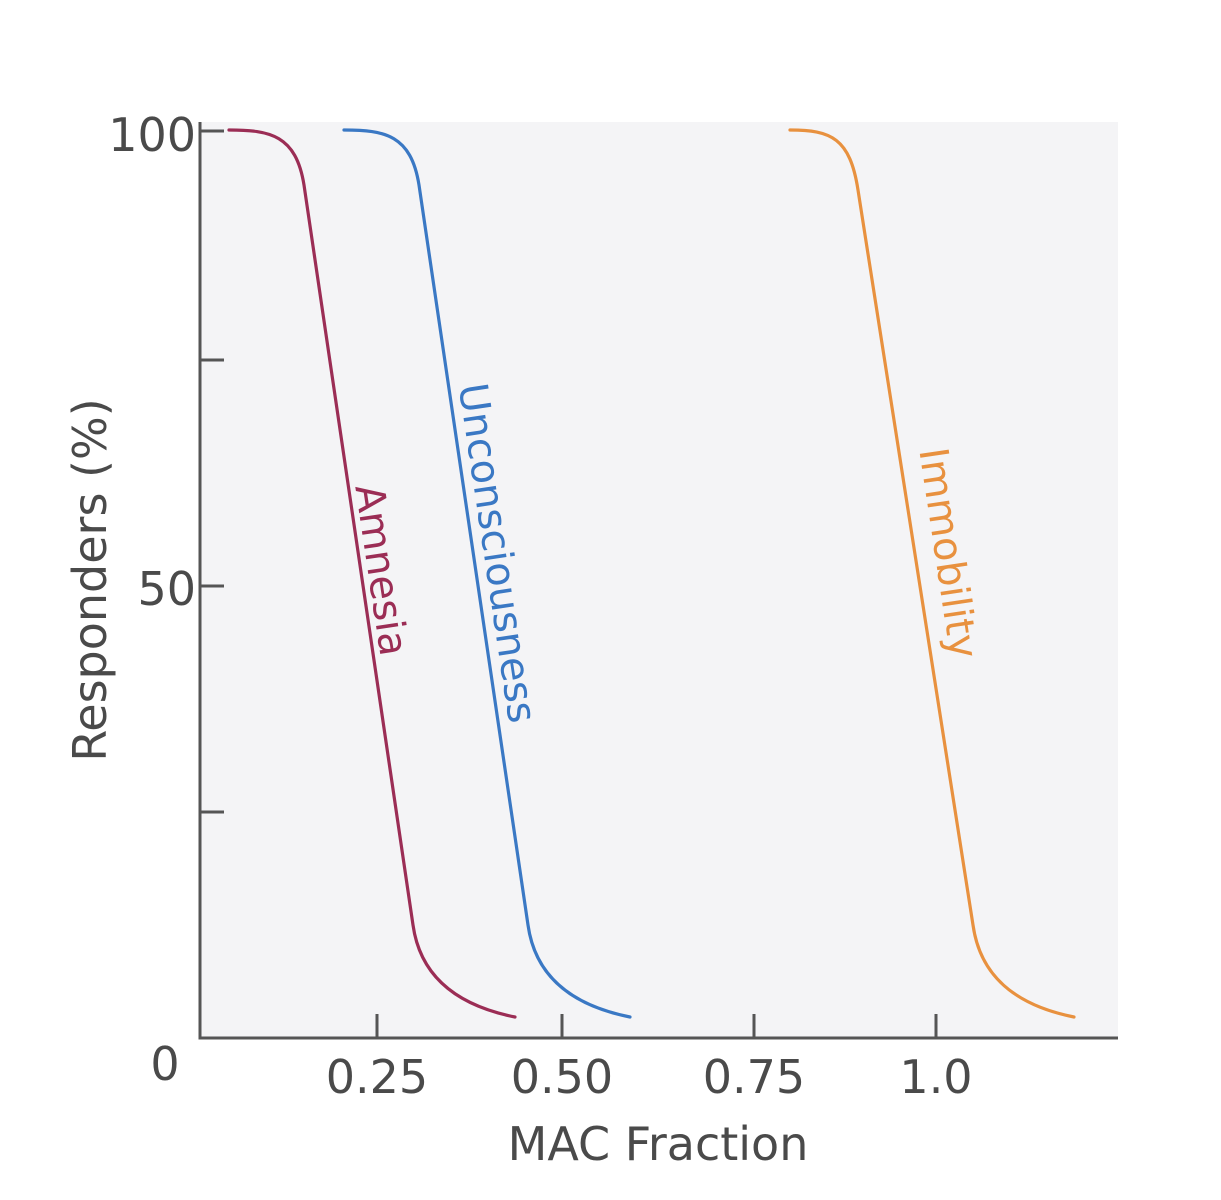 Image resolution: width=1221 pixels, height=1200 pixels. I want to click on x-tick-label-075: 0.75, so click(754, 1077).